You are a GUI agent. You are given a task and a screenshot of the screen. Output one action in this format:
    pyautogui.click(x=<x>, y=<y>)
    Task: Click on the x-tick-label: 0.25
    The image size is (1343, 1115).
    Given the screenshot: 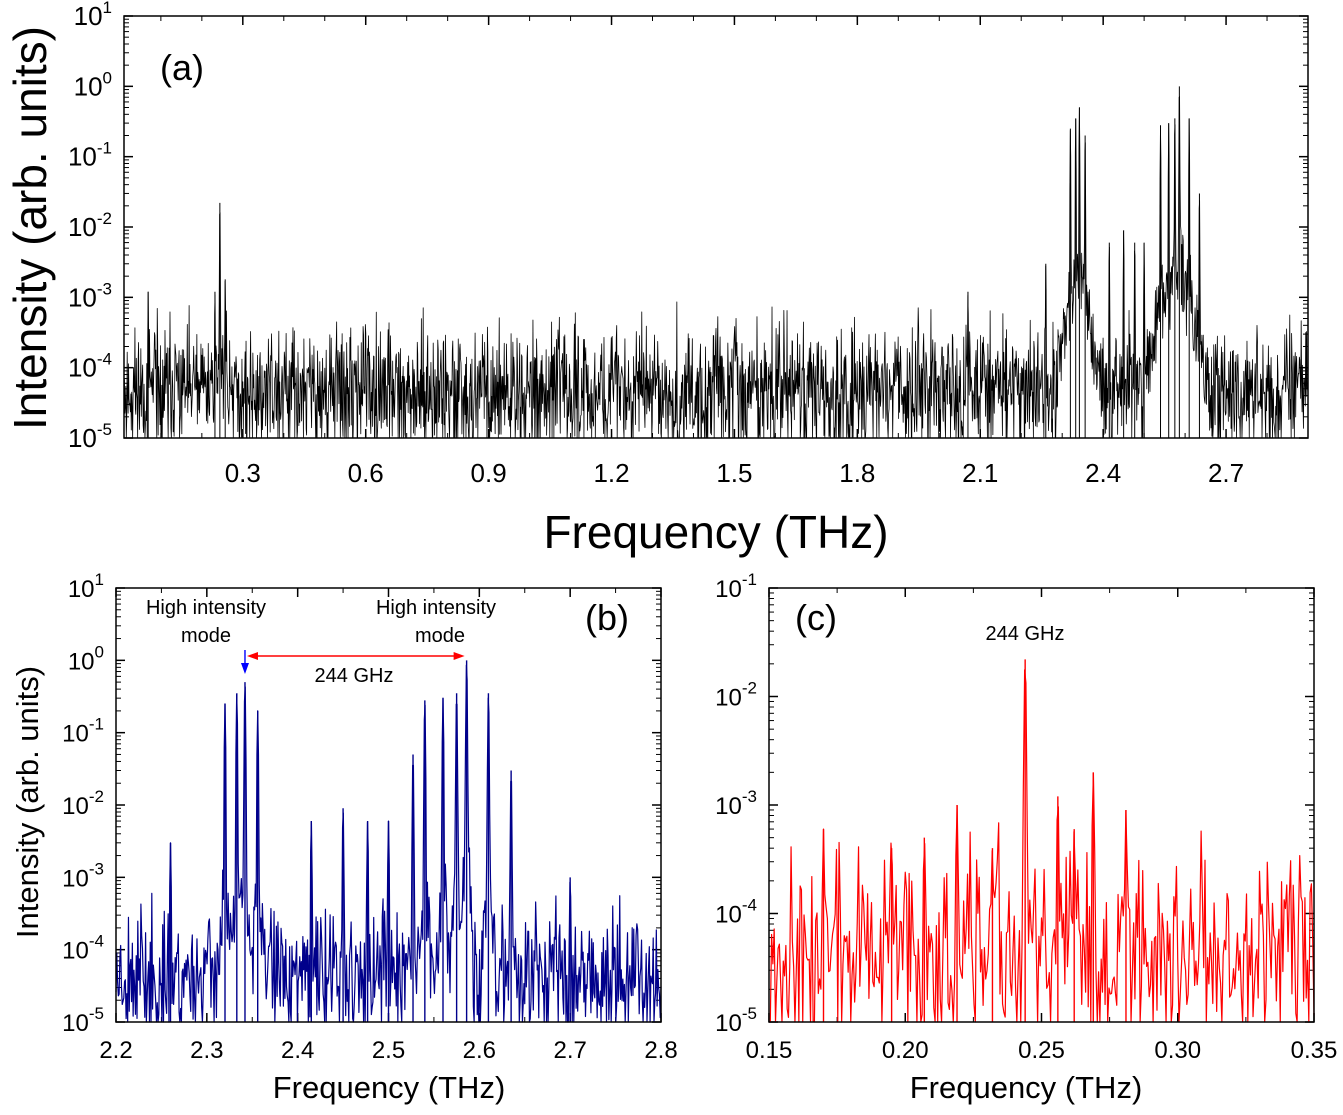 What is the action you would take?
    pyautogui.click(x=1041, y=1050)
    